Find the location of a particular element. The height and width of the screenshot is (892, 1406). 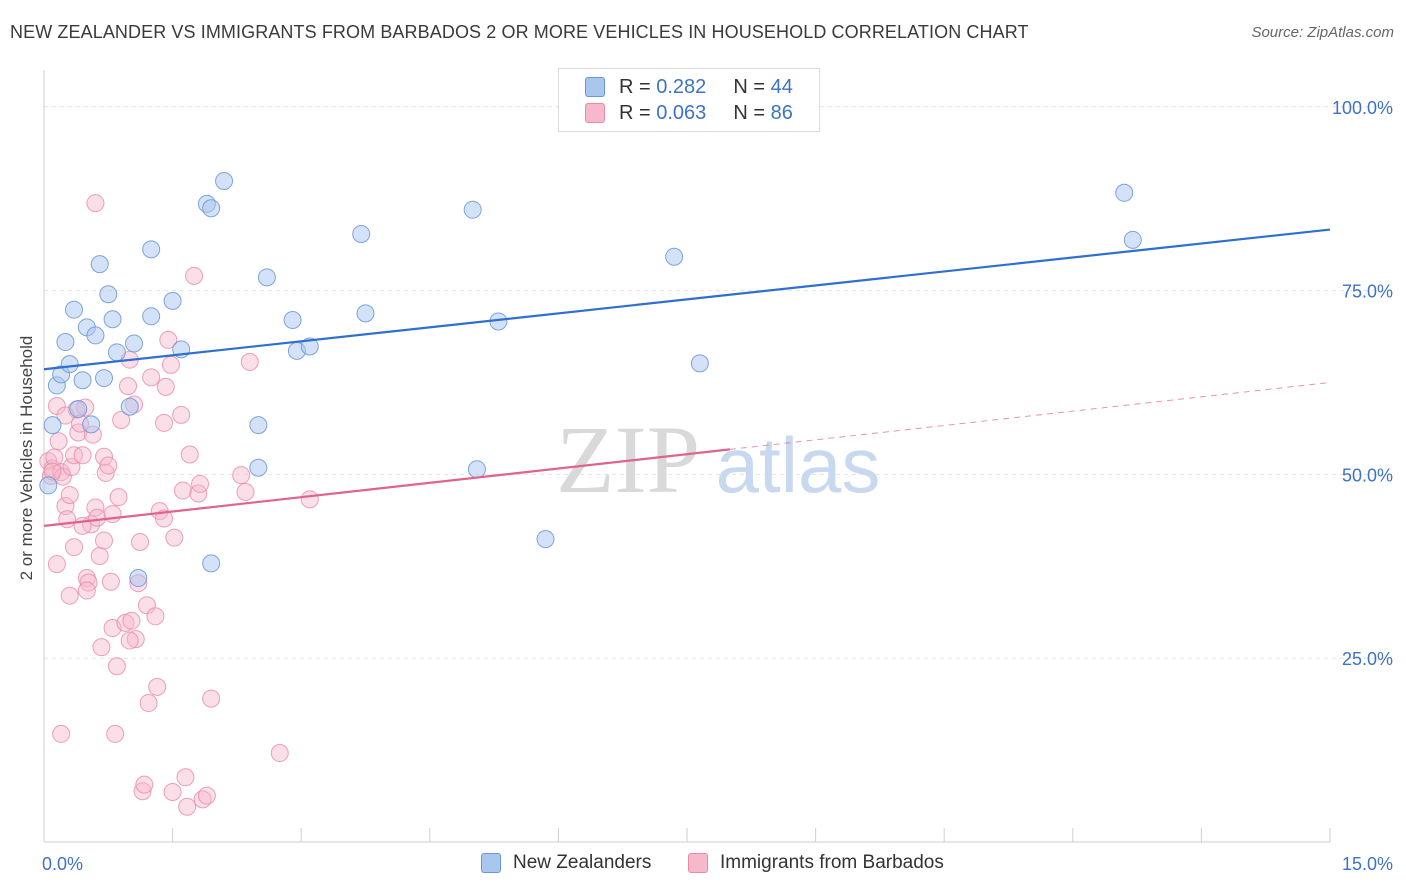

series-barbados-points is located at coordinates (179, 505).